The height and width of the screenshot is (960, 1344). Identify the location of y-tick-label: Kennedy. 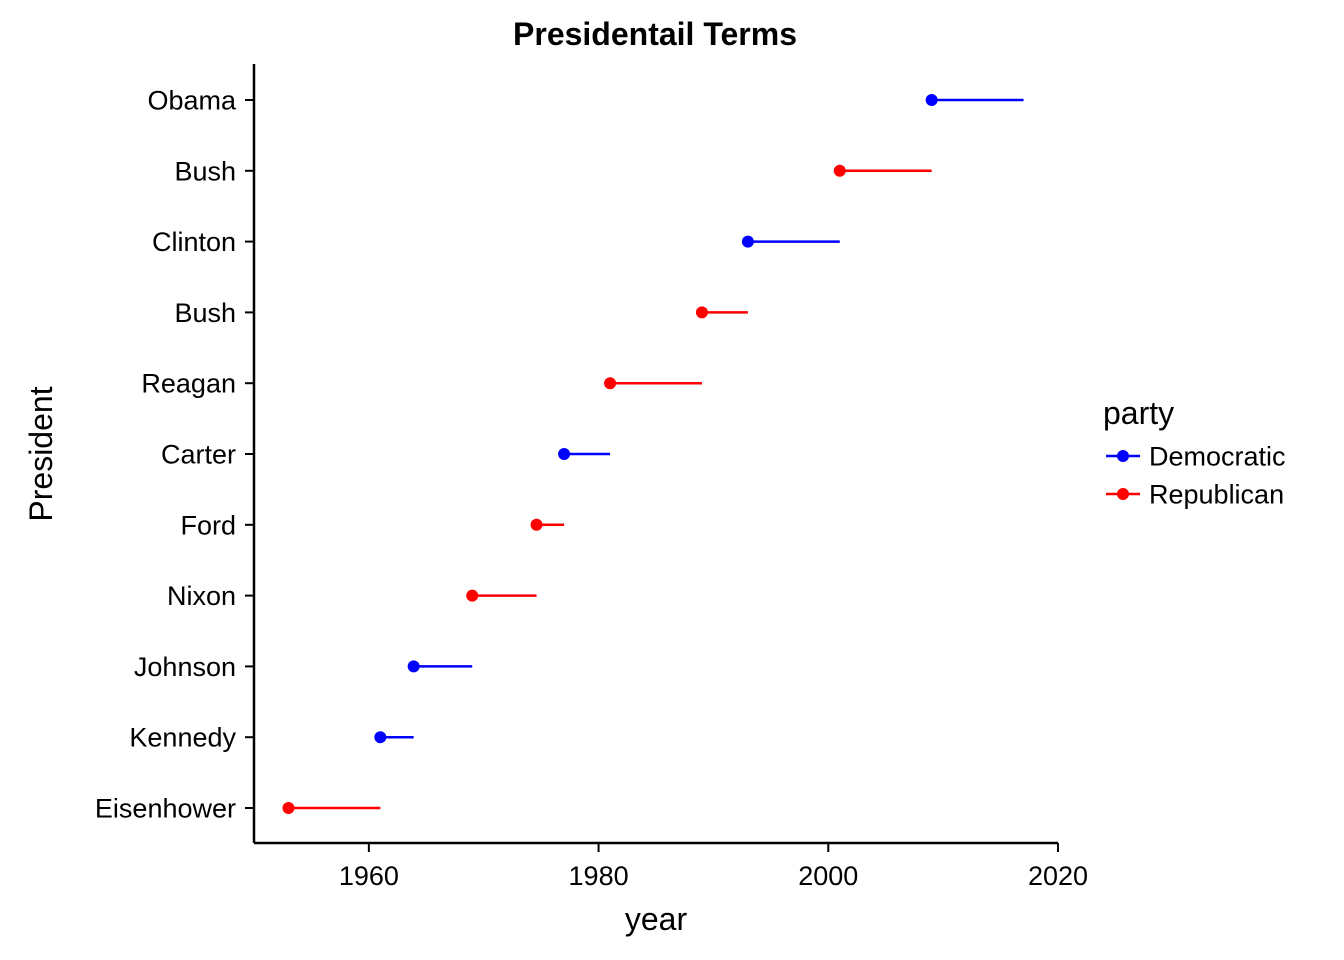
(182, 738).